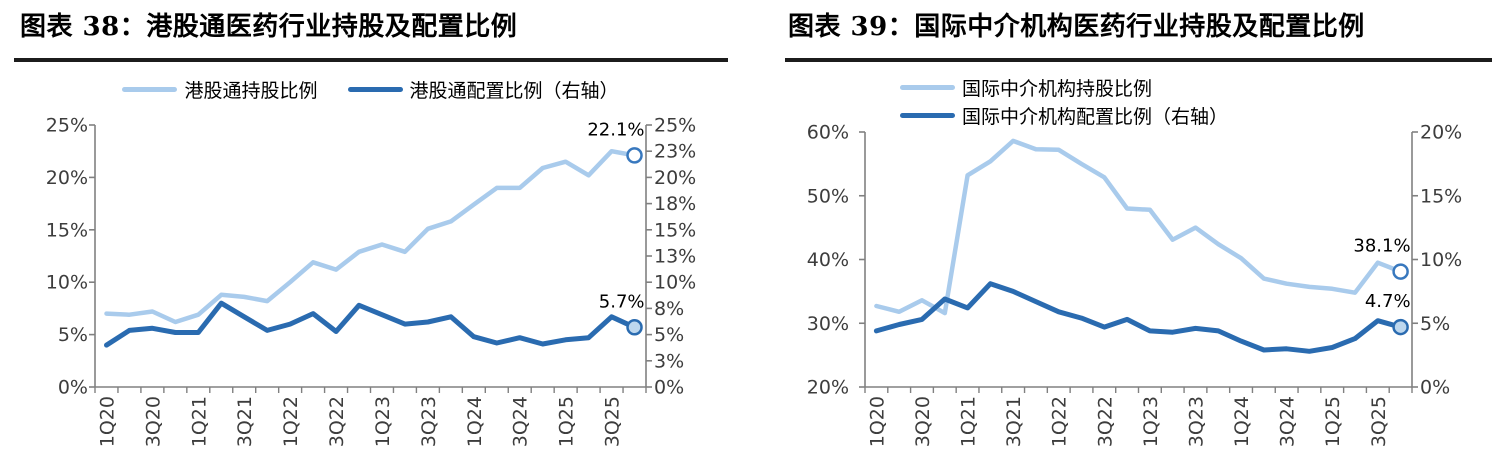 The height and width of the screenshot is (461, 1500). I want to click on series-end-value-label-0: 22.1%, so click(615, 129).